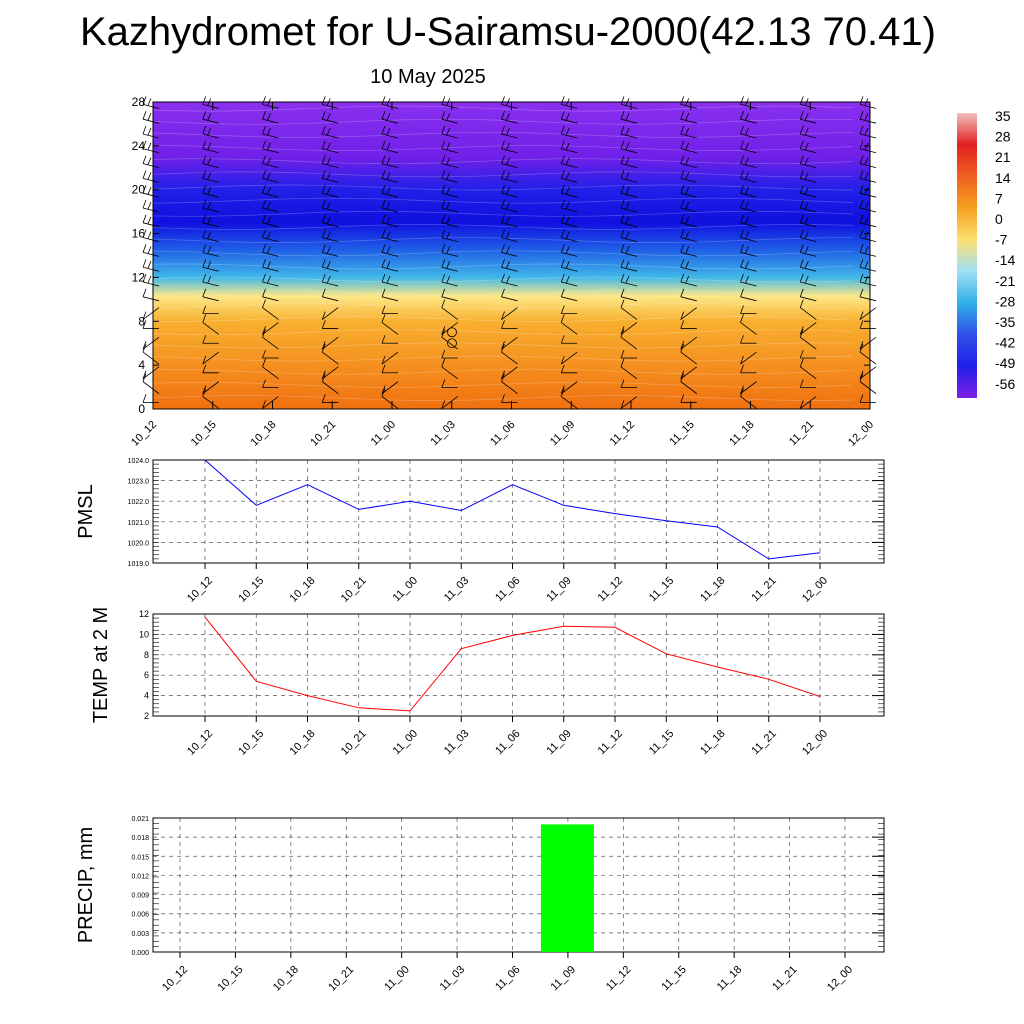 The width and height of the screenshot is (1024, 1024). Describe the element at coordinates (286, 979) in the screenshot. I see `x-tick-label: 10_18` at that location.